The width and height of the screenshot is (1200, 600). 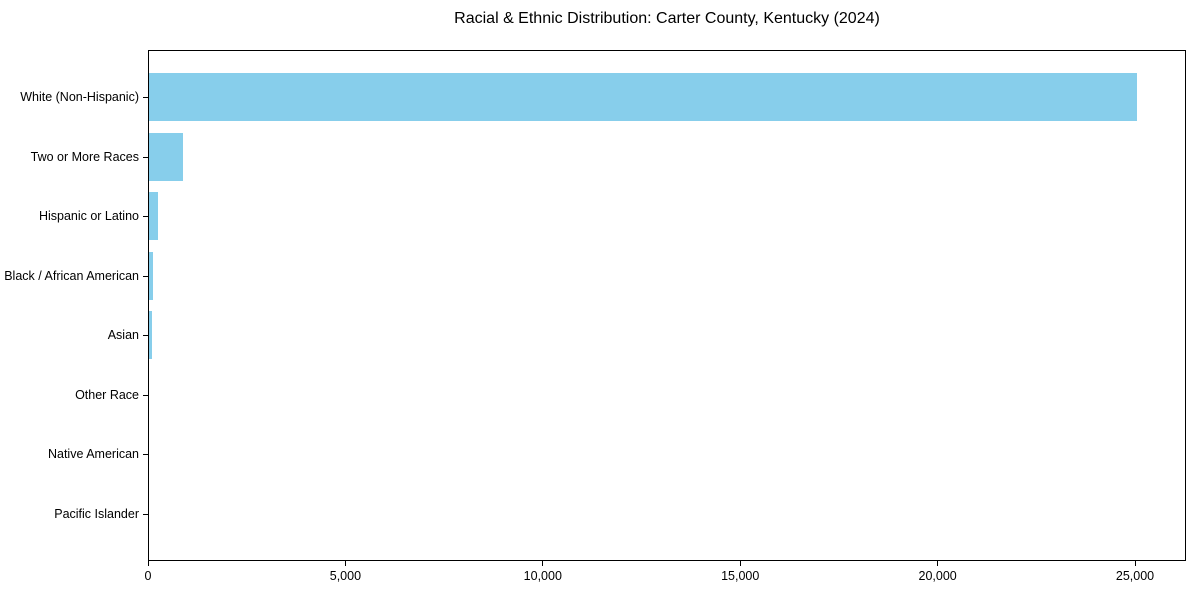 I want to click on x-tick-label: 10,000, so click(x=542, y=576).